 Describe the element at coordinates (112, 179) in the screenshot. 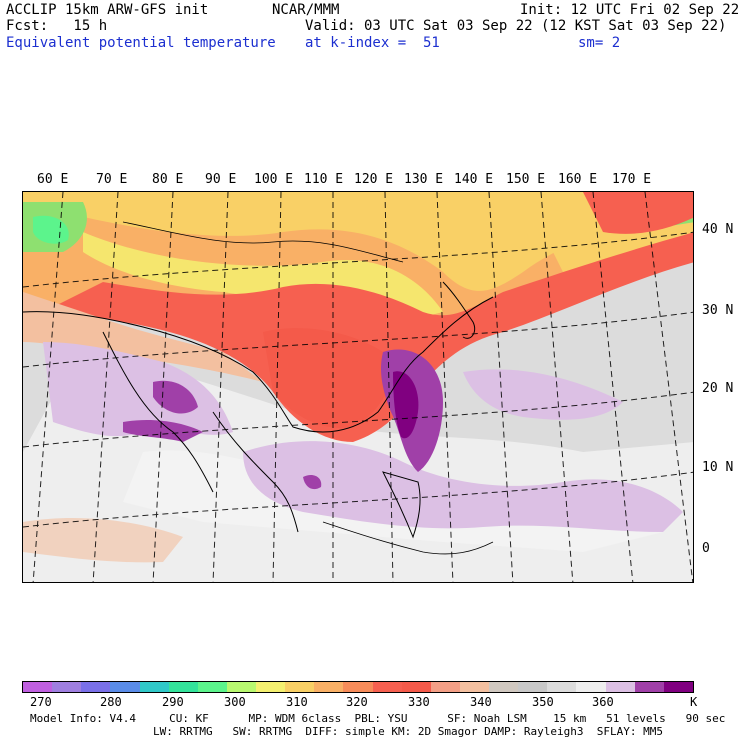

I see `lon-label: 70 E` at that location.